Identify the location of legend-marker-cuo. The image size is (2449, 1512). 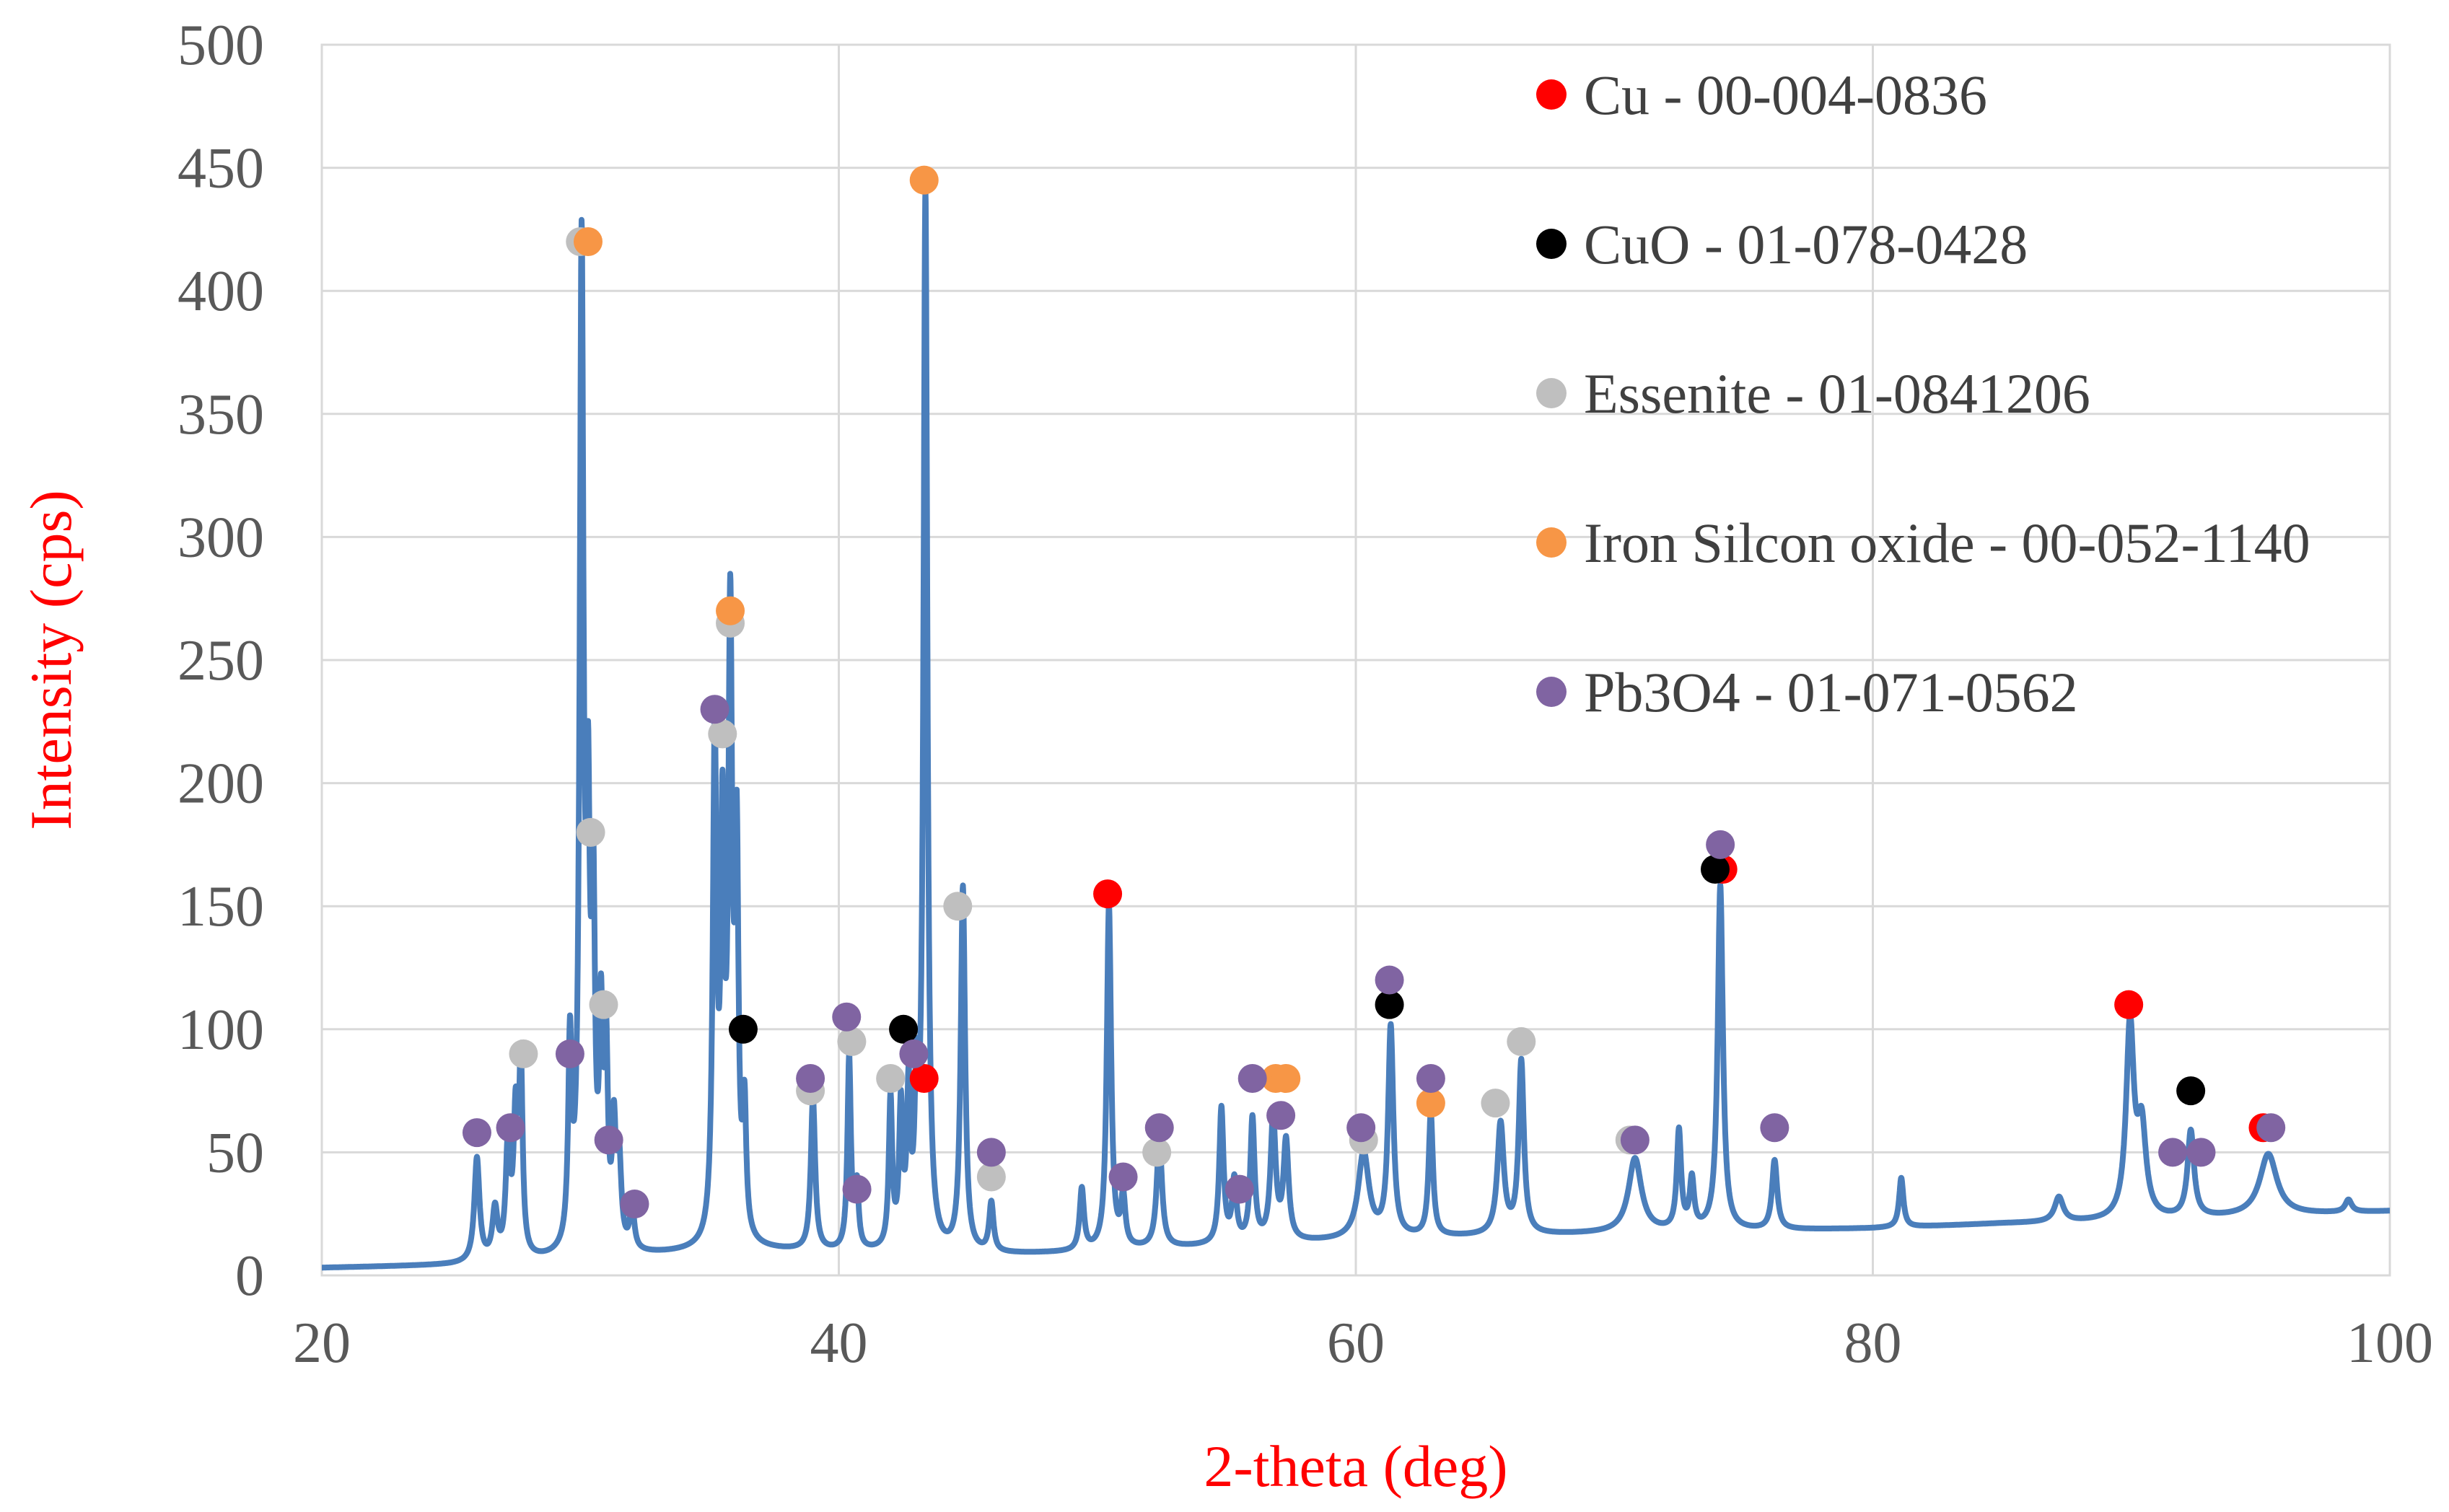
(1551, 244).